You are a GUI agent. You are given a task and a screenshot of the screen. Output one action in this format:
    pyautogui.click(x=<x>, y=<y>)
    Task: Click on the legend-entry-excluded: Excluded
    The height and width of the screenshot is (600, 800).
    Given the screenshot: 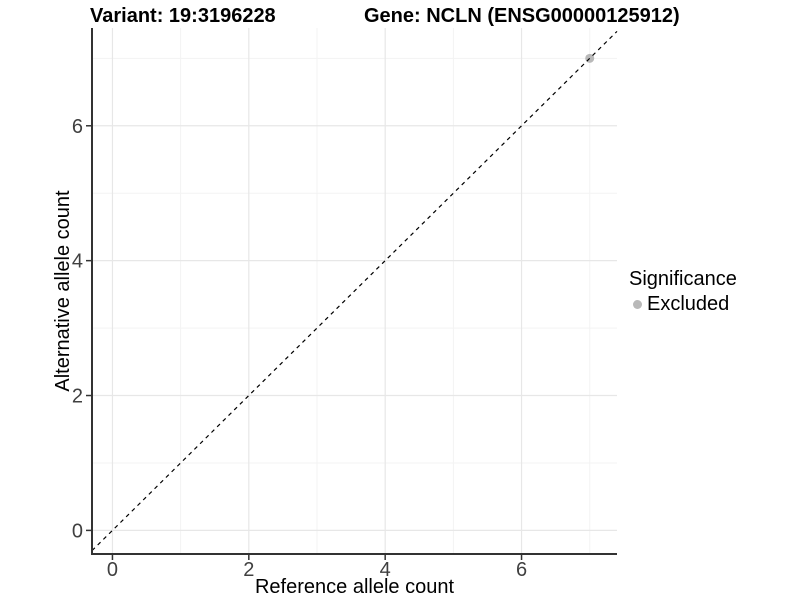 What is the action you would take?
    pyautogui.click(x=683, y=304)
    